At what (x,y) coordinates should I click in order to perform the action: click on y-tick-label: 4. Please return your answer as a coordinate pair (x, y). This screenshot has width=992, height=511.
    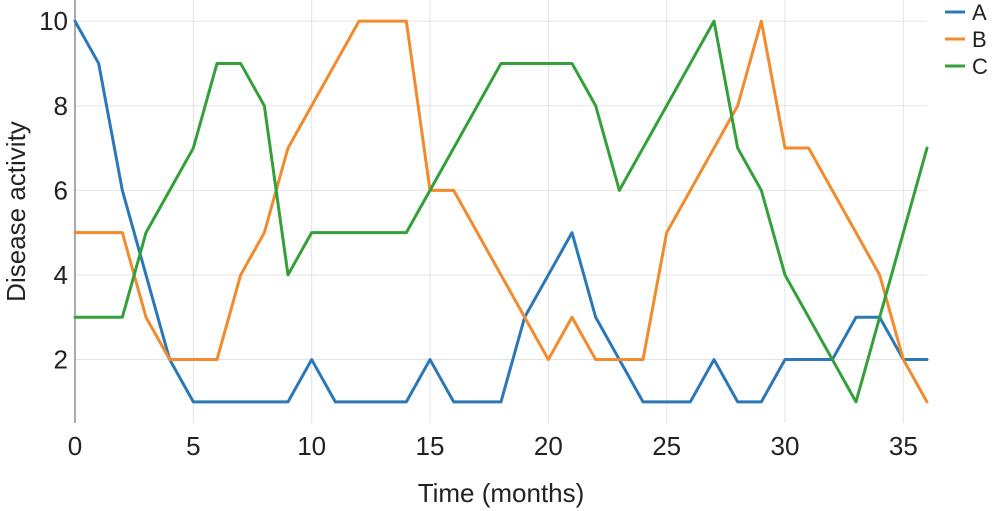
    Looking at the image, I should click on (61, 275).